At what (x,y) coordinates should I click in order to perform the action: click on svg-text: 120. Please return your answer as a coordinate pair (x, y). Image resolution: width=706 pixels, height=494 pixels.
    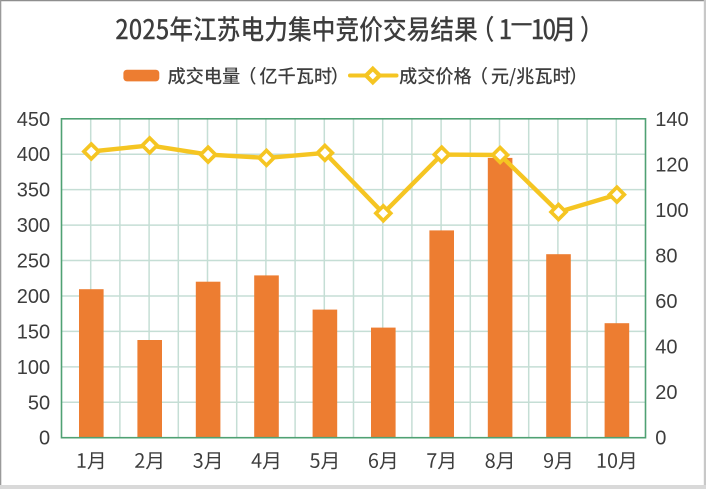
    Looking at the image, I should click on (671, 165).